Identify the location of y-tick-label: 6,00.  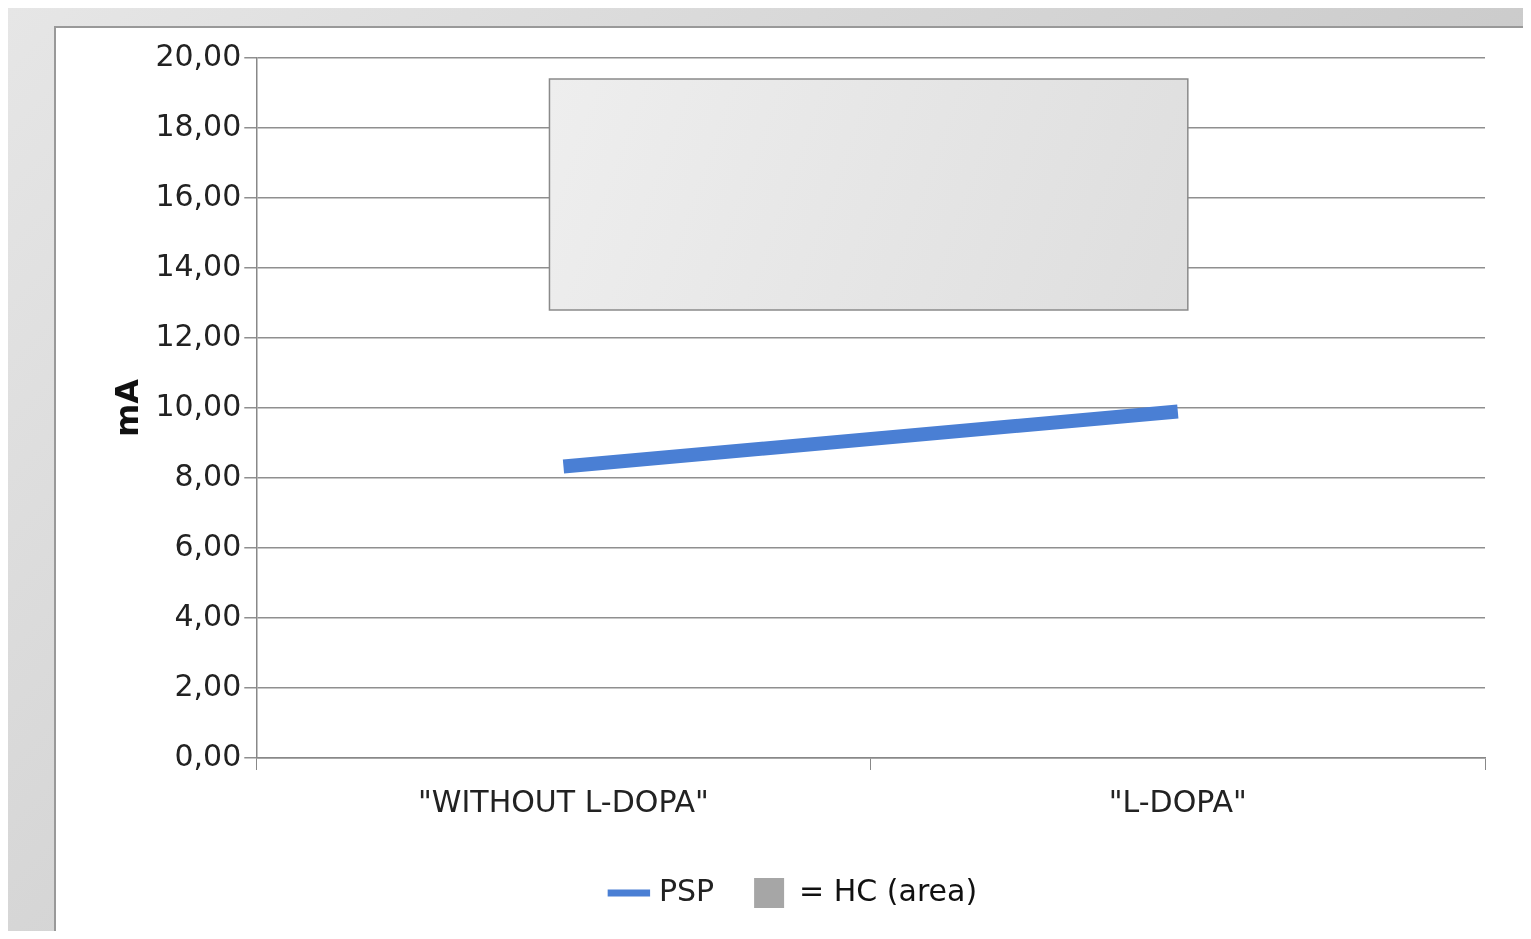
(208, 545).